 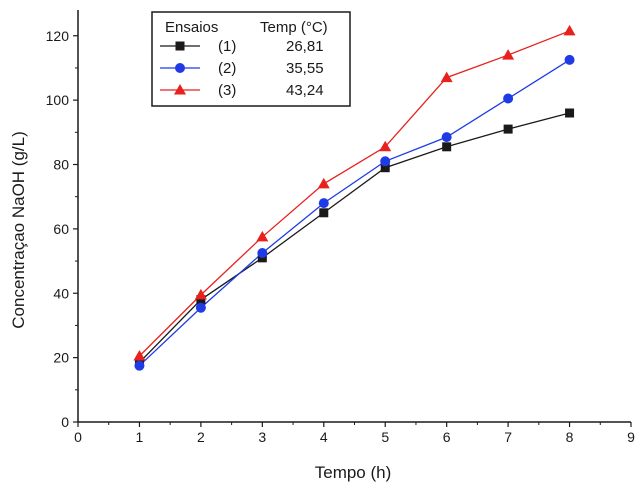 What do you see at coordinates (242, 68) in the screenshot?
I see `legend-entries: (1) 26,81 (2) 35,55 (3) 43,24` at bounding box center [242, 68].